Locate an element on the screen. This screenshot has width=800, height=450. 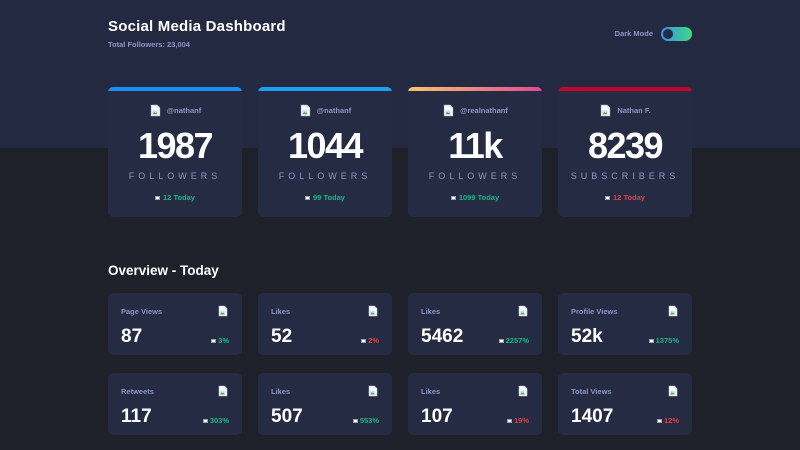
overview-card-retweets: Retweets 117 303% is located at coordinates (175, 404).